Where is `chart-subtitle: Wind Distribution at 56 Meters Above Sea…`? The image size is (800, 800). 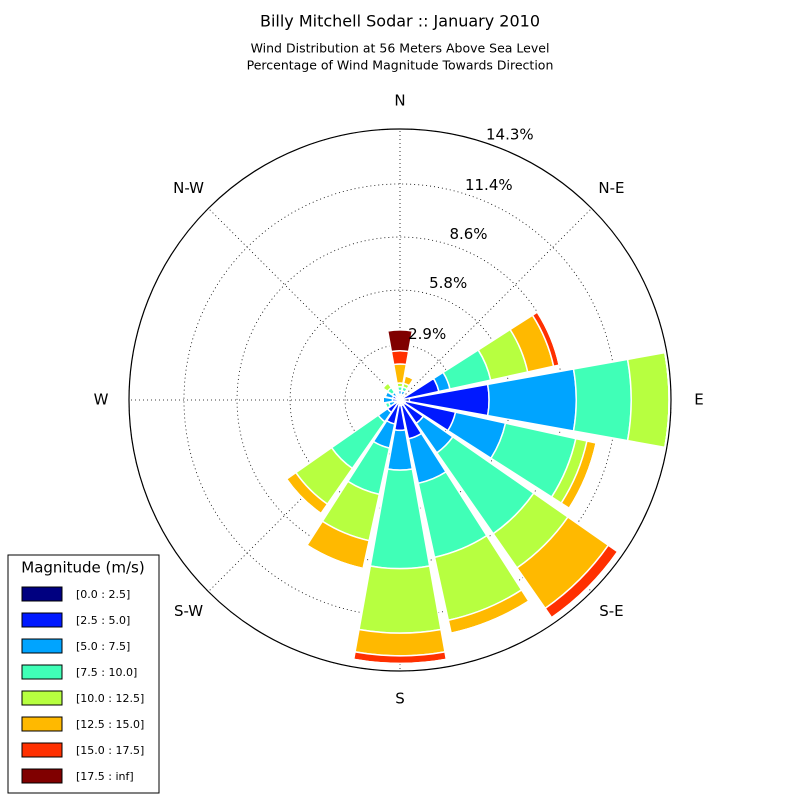
chart-subtitle: Wind Distribution at 56 Meters Above Sea… is located at coordinates (400, 48).